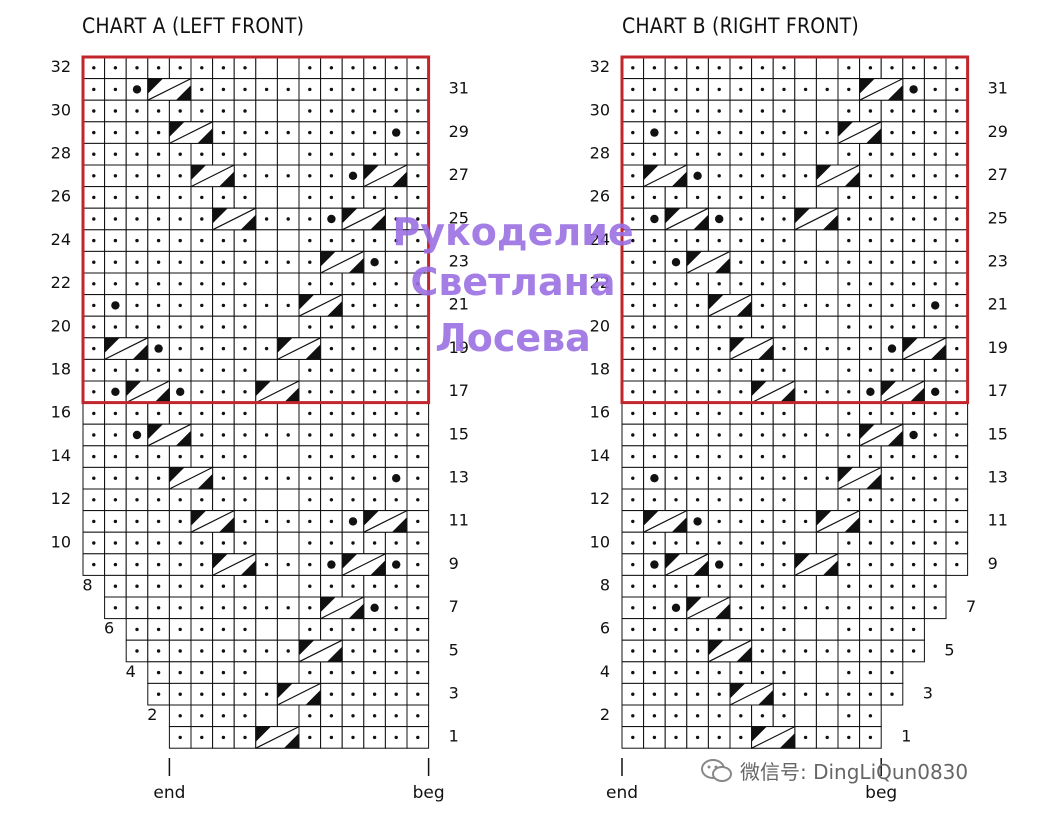 This screenshot has height=820, width=1045. I want to click on chart-a-title: CHART A (LEFT FRONT), so click(193, 26).